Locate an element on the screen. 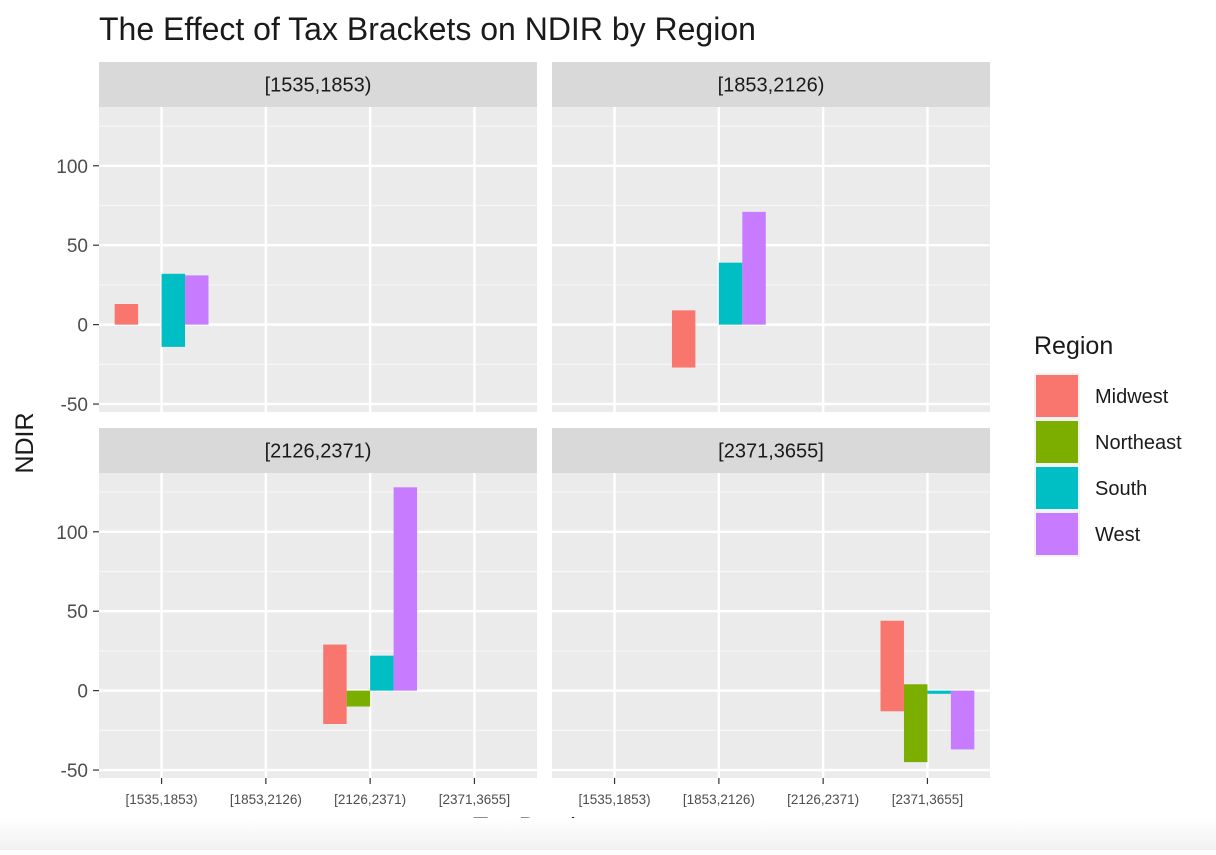 Image resolution: width=1216 pixels, height=855 pixels. y-axis-title: NDIR is located at coordinates (25, 442).